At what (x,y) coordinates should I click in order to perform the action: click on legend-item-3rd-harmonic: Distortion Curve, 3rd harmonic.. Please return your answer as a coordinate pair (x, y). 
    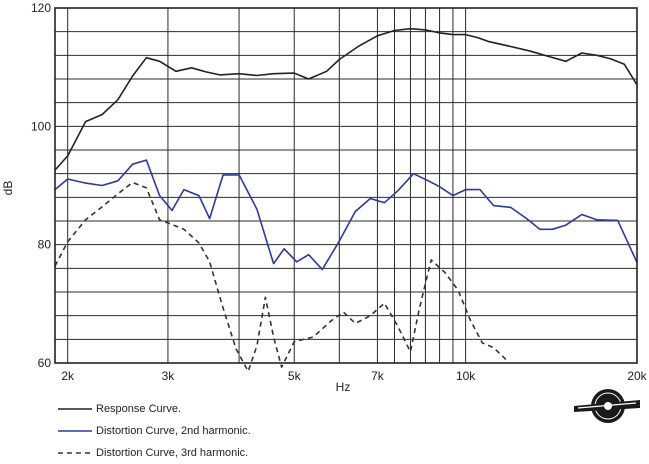
    Looking at the image, I should click on (154, 453).